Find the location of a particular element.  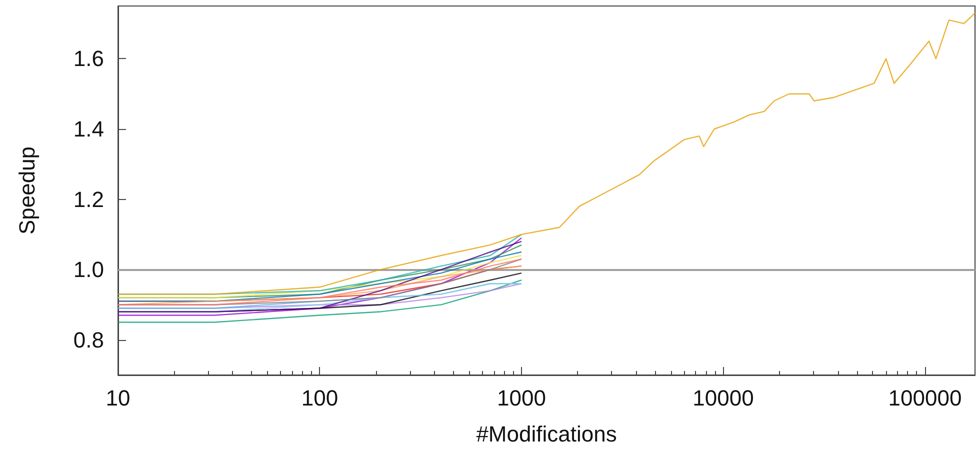

x-tick-label: 100 is located at coordinates (319, 398).